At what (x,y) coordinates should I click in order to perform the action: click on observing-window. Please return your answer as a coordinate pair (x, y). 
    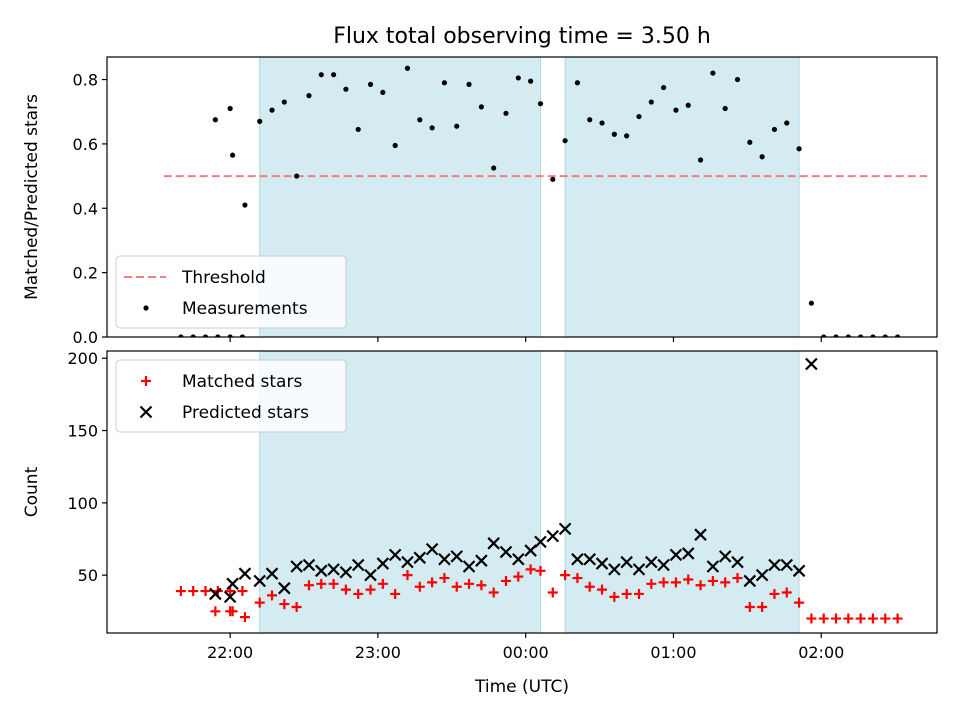
    Looking at the image, I should click on (682, 492).